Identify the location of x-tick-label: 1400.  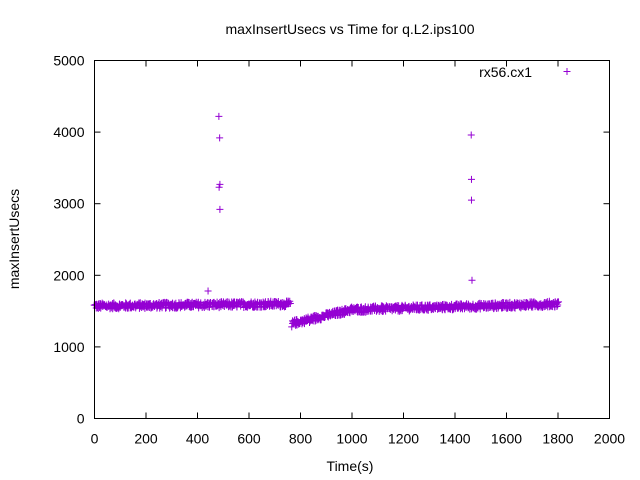
(454, 439).